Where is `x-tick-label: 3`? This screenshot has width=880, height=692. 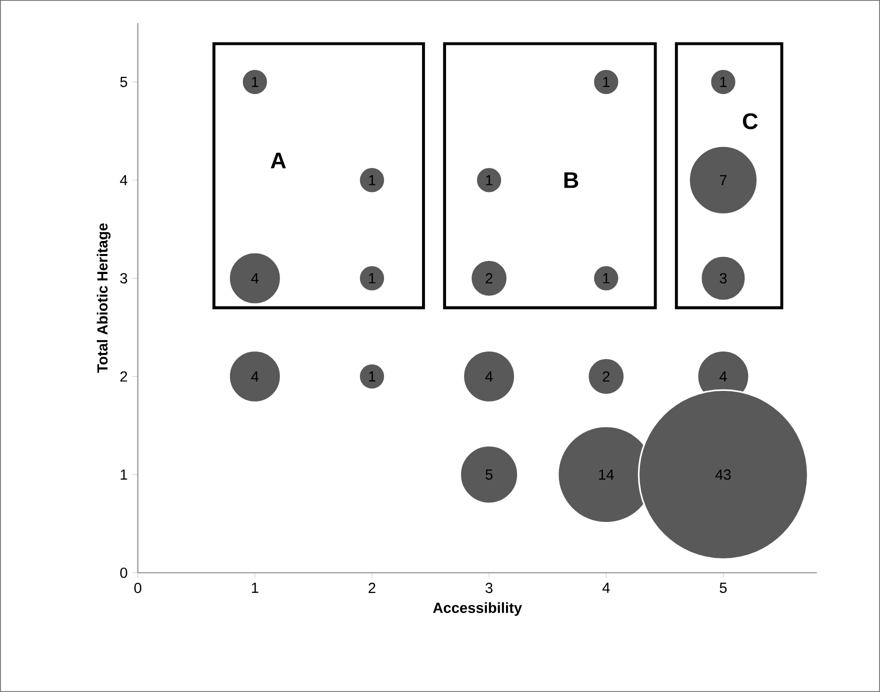 x-tick-label: 3 is located at coordinates (489, 588).